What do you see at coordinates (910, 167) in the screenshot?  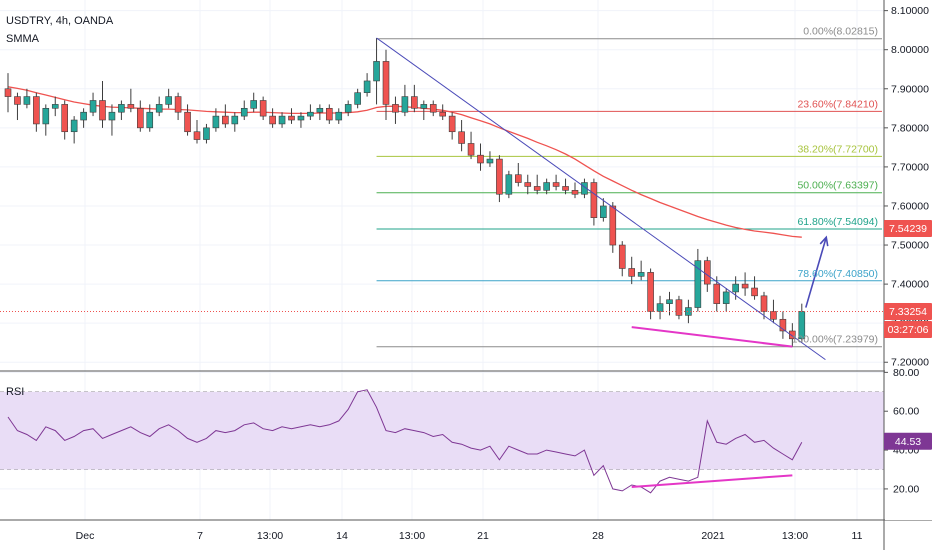 I see `price-tick-label: 7.70000` at bounding box center [910, 167].